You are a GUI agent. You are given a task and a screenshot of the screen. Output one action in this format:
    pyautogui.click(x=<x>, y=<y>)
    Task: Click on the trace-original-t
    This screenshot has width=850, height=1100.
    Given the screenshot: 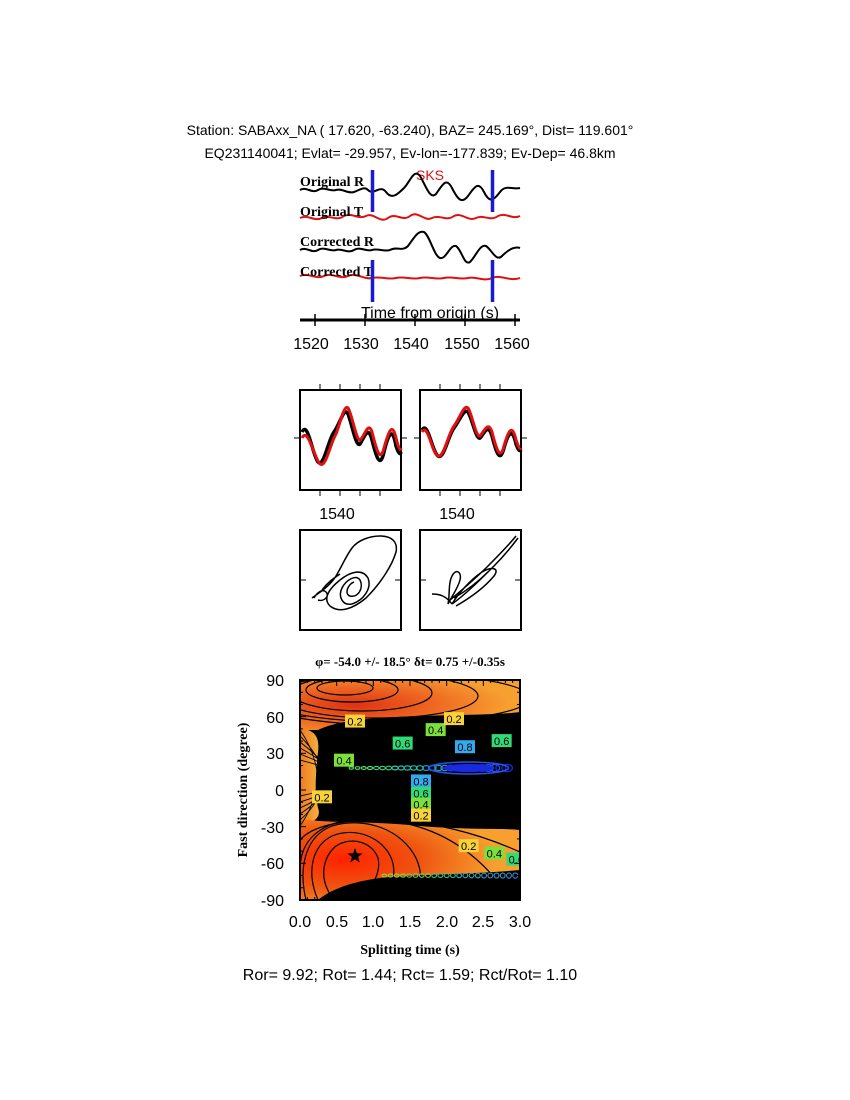 What is the action you would take?
    pyautogui.click(x=410, y=217)
    